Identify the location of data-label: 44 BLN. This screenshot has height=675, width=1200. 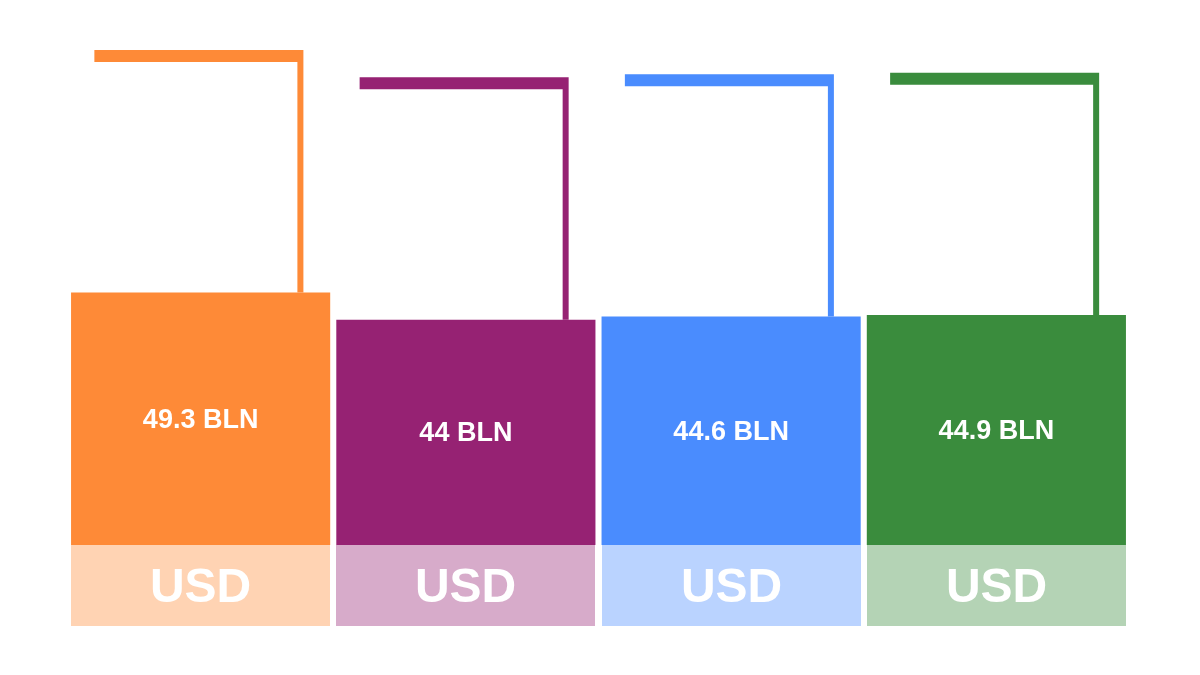
(466, 432).